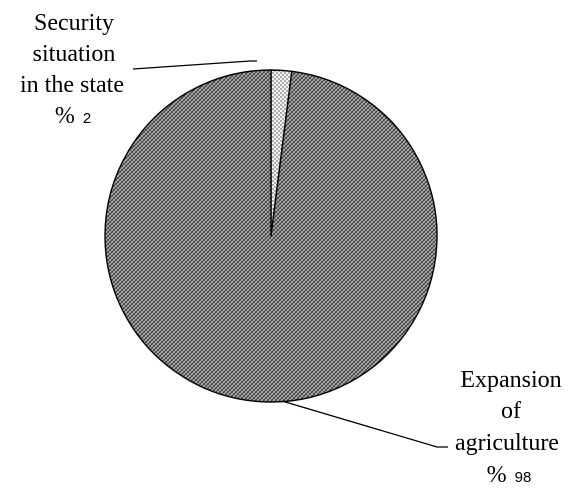  Describe the element at coordinates (72, 85) in the screenshot. I see `slice-label-security-line-3: in the state` at that location.